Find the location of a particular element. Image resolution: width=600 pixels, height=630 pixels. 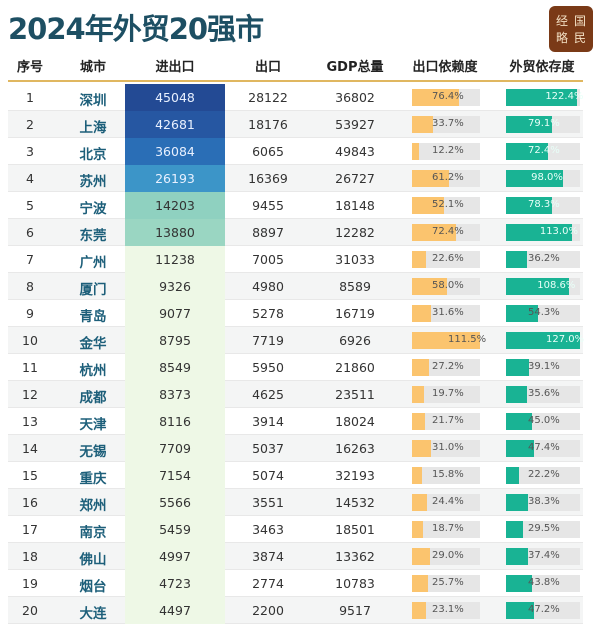

export-dependency-label: 61.2% is located at coordinates (448, 177).